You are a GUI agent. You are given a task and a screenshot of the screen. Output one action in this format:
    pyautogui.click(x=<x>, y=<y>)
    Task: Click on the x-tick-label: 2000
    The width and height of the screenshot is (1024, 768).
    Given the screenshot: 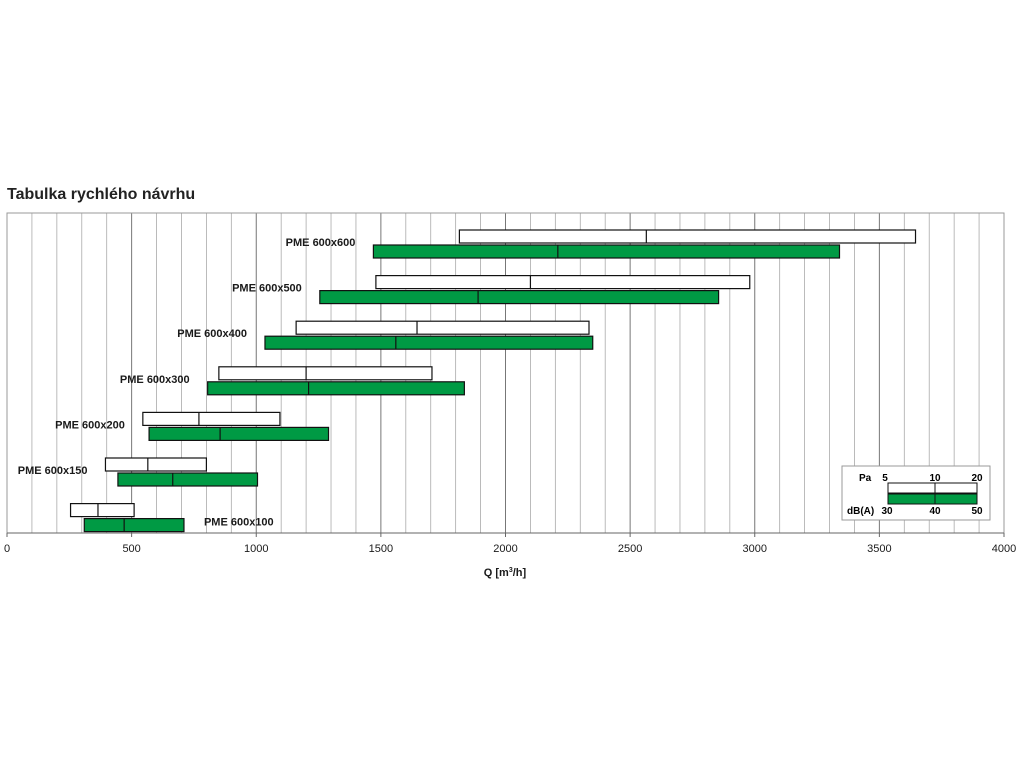 What is the action you would take?
    pyautogui.click(x=505, y=549)
    